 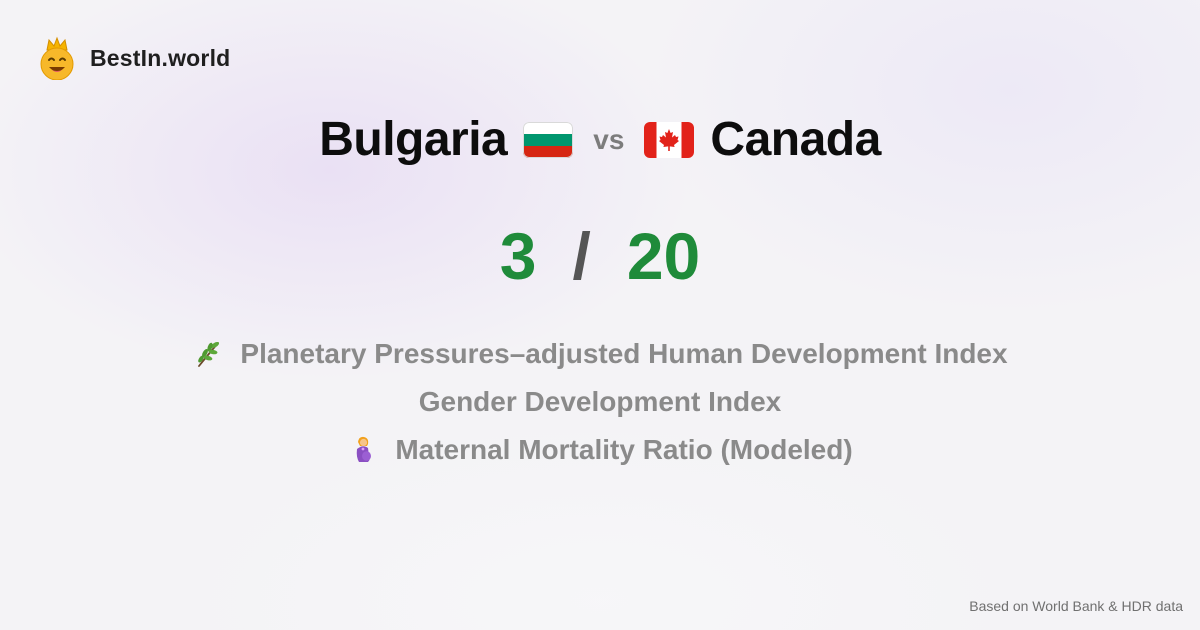 I want to click on brand-header: BestIn.world, so click(x=134, y=58).